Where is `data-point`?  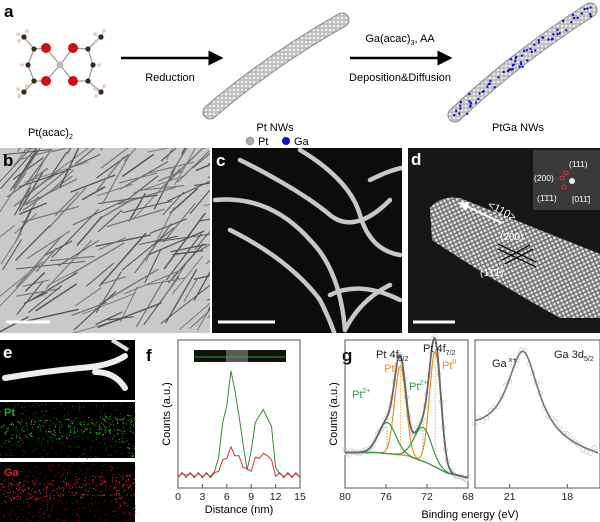
data-point is located at coordinates (475, 424).